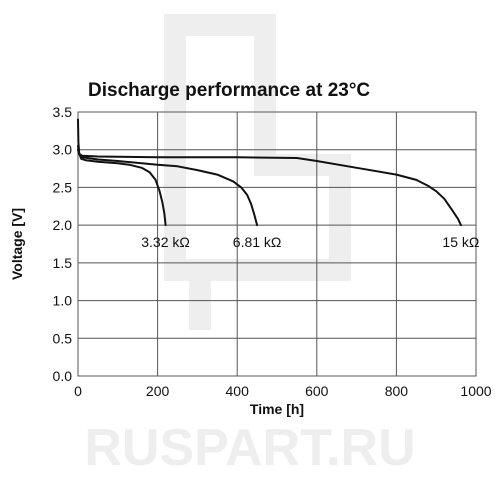  What do you see at coordinates (397, 391) in the screenshot?
I see `x-tick-label: 800` at bounding box center [397, 391].